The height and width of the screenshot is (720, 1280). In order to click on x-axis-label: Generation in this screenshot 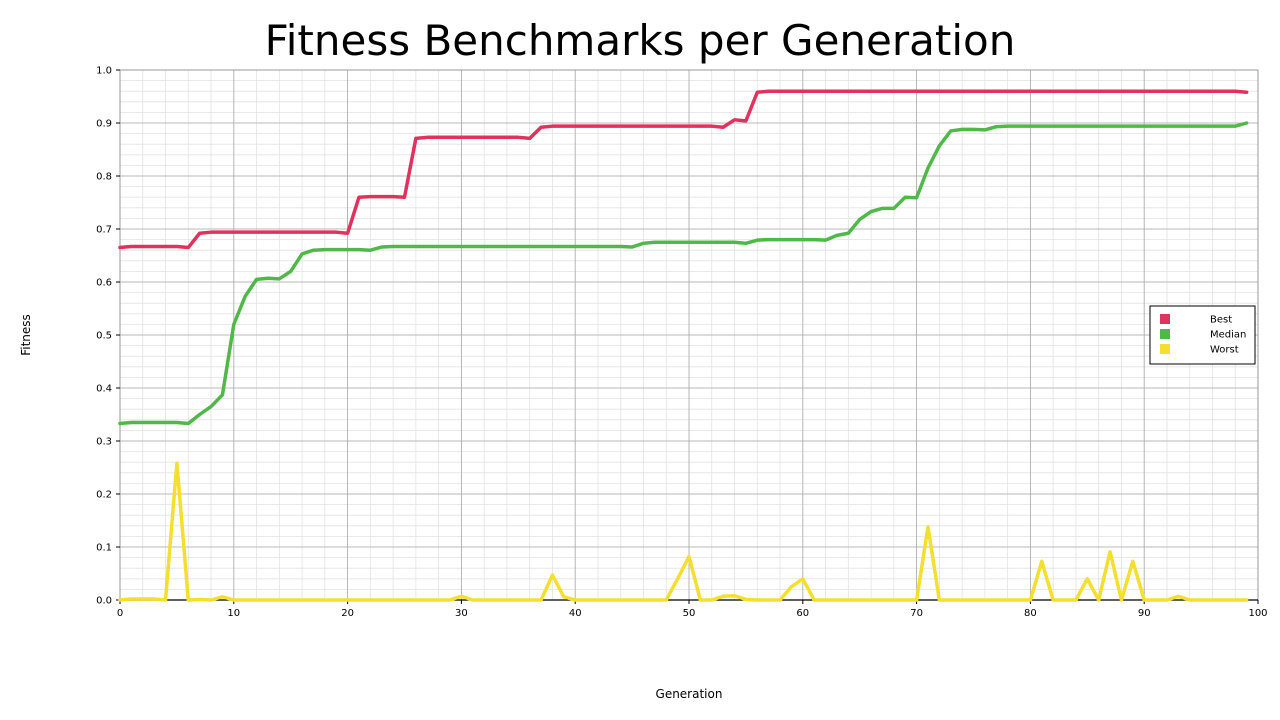, I will do `click(689, 694)`.